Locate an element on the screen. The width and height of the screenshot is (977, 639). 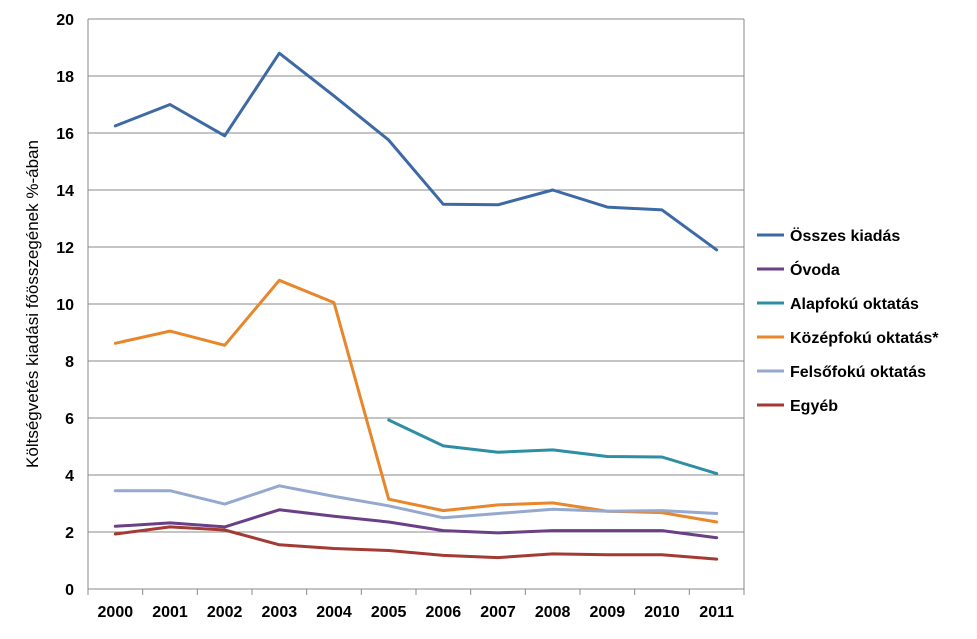
x-tick-label-2007: 2007 is located at coordinates (498, 612).